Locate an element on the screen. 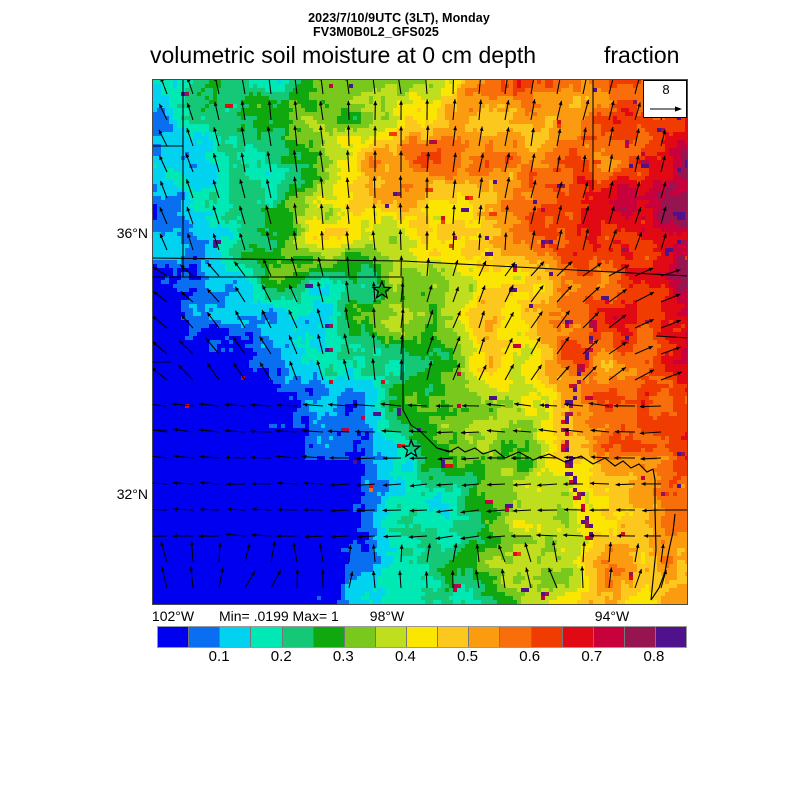 The width and height of the screenshot is (800, 800). date-header-text: 2023/7/10/9UTC (3LT), Monday is located at coordinates (399, 18).